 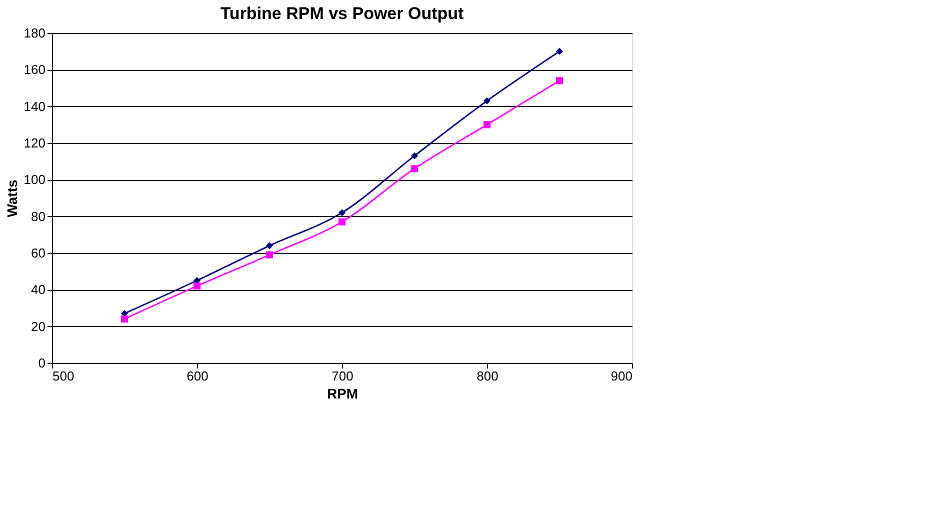 What do you see at coordinates (197, 376) in the screenshot?
I see `x-tick-label: 600` at bounding box center [197, 376].